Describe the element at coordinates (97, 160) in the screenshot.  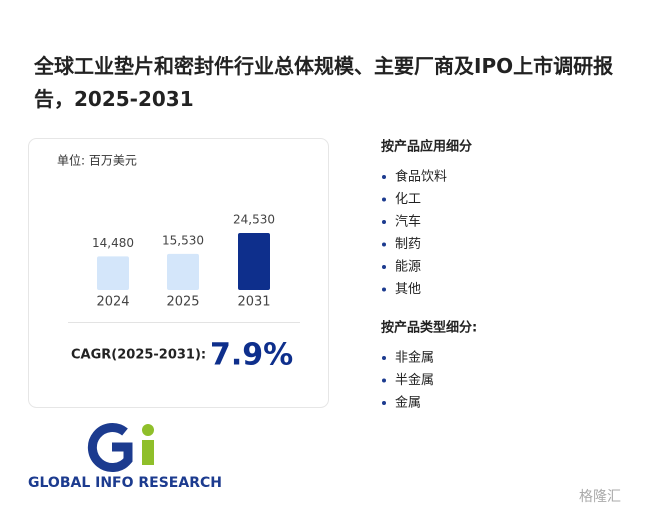
I see `unit-label: 单位: 百万美元` at that location.